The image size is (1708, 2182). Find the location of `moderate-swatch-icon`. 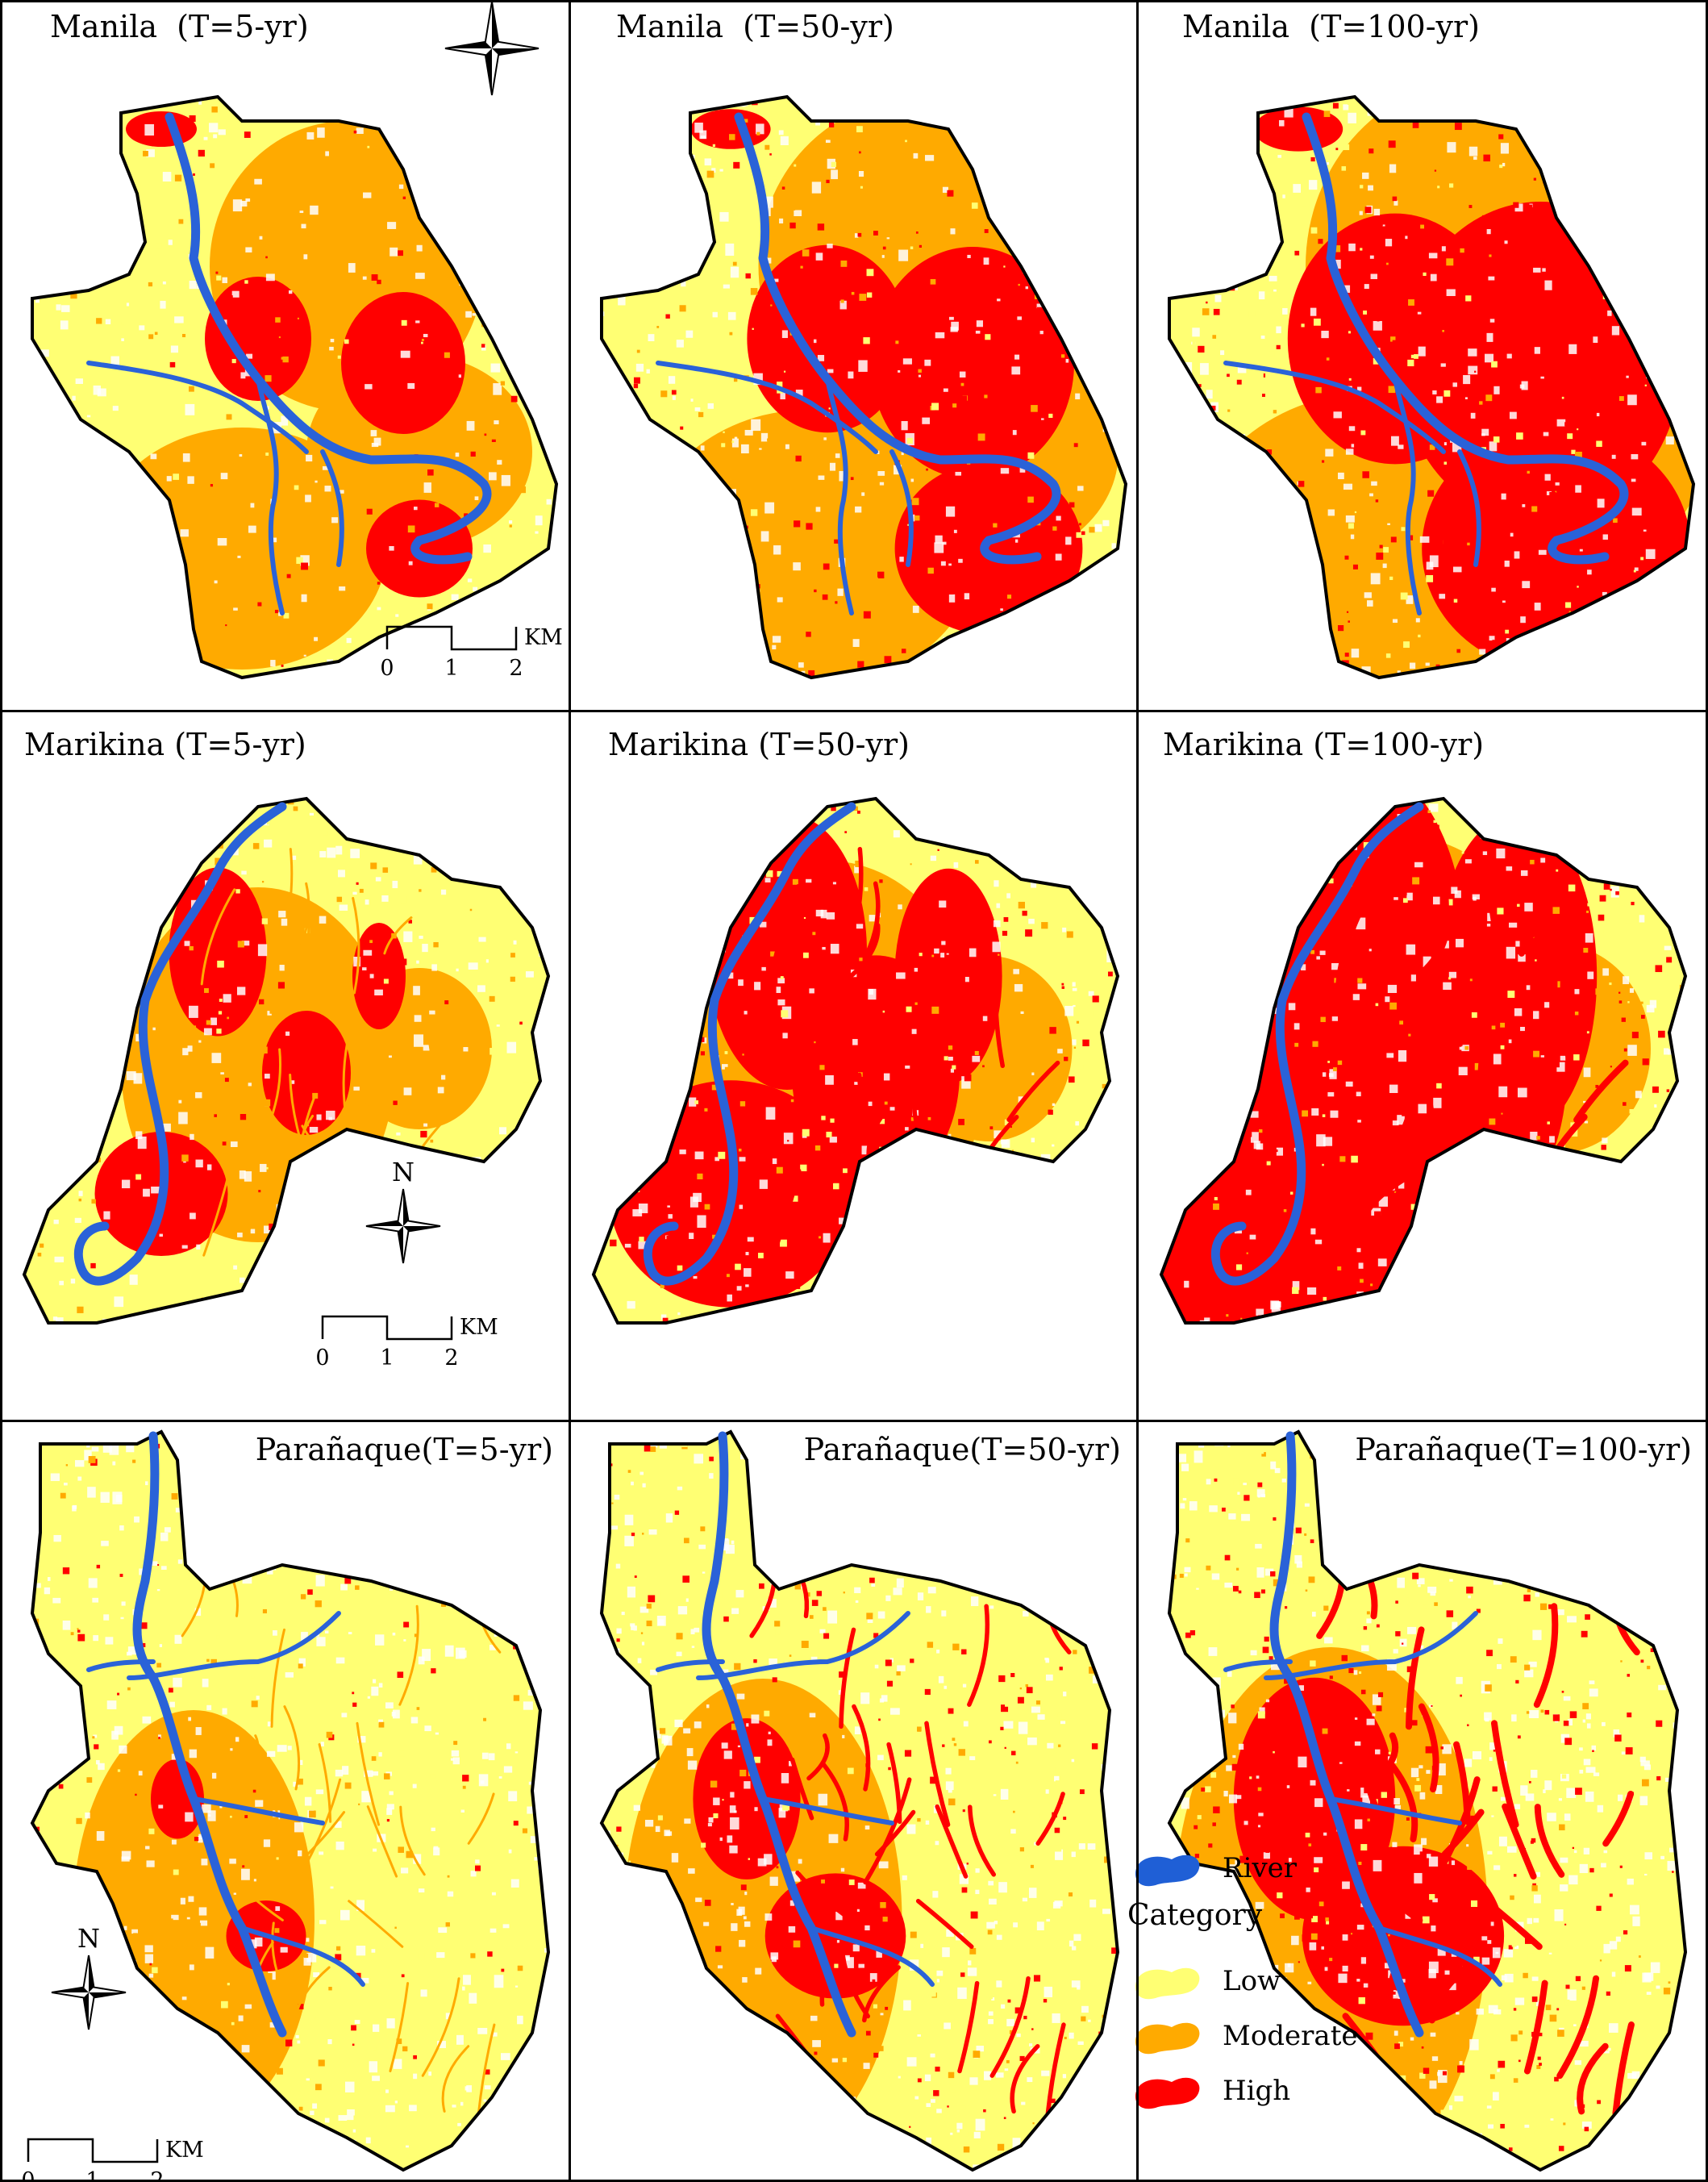

moderate-swatch-icon is located at coordinates (1167, 2038).